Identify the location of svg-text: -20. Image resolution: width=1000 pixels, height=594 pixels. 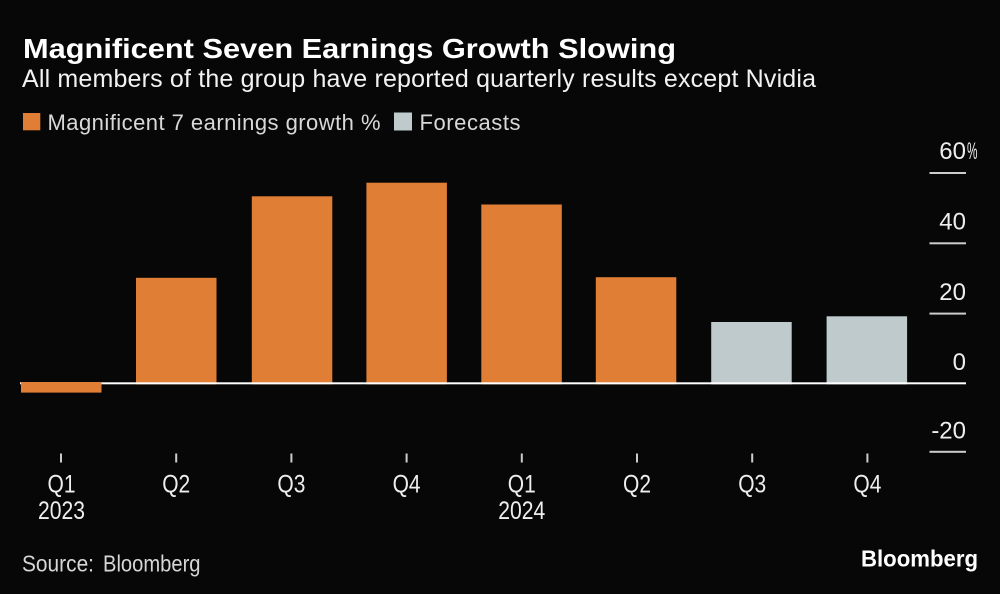
(948, 431).